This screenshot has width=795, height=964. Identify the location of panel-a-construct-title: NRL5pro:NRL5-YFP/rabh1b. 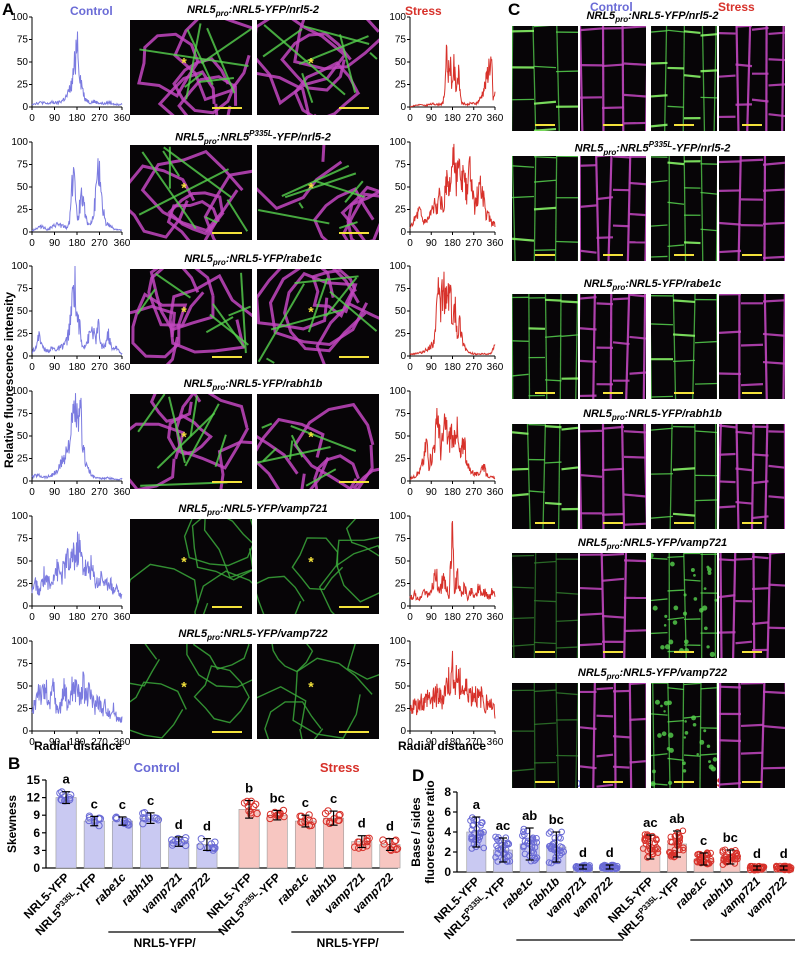
(253, 385).